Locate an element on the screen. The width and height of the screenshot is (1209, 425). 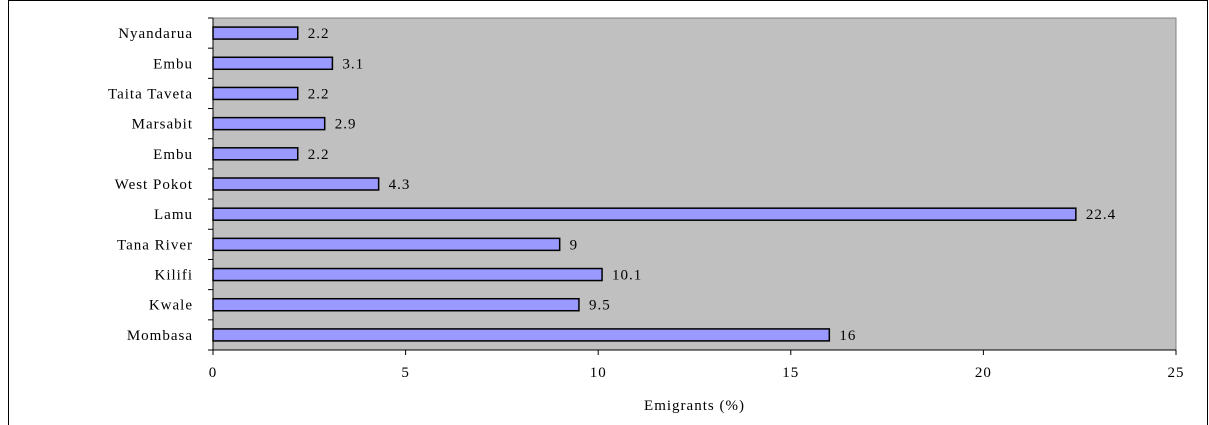
bar-lamu is located at coordinates (644, 214).